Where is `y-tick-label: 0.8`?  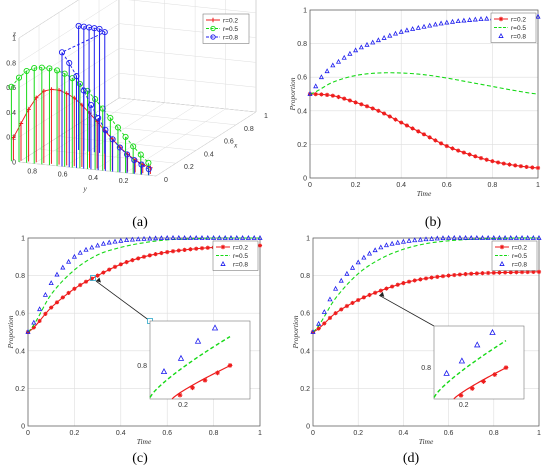 y-tick-label: 0.8 is located at coordinates (302, 44).